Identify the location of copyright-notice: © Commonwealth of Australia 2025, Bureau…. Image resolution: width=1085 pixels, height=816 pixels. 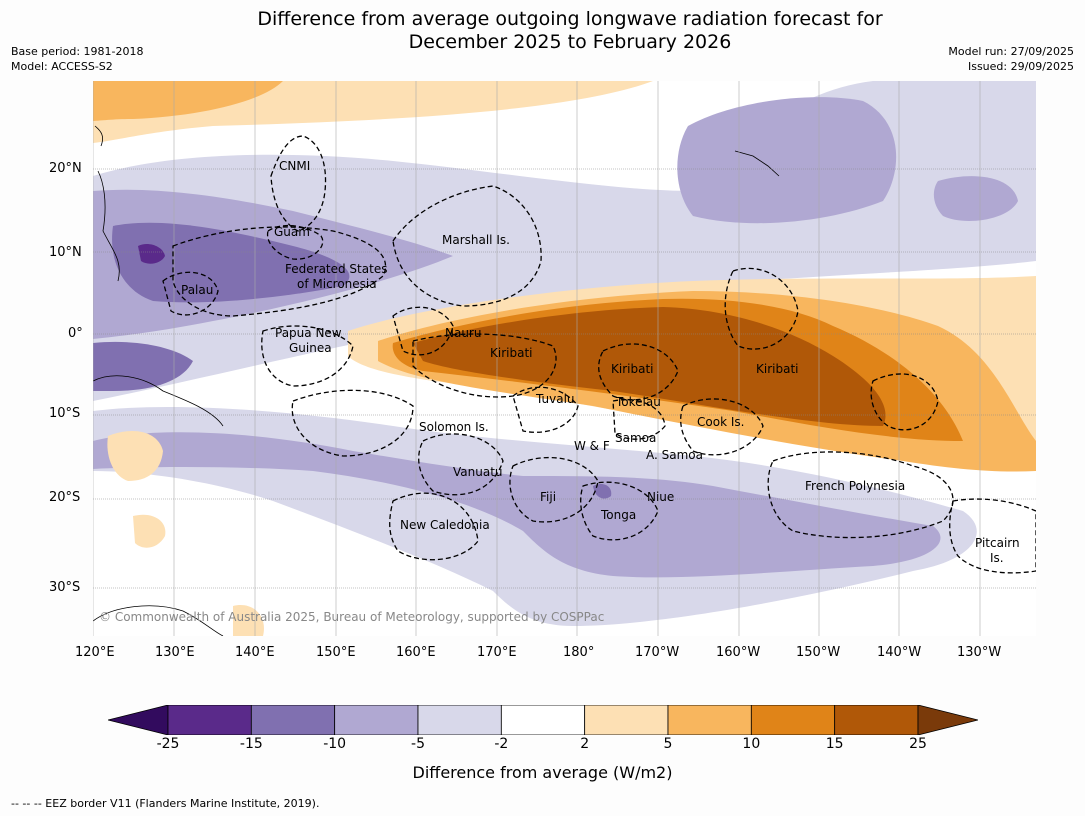
(351, 617).